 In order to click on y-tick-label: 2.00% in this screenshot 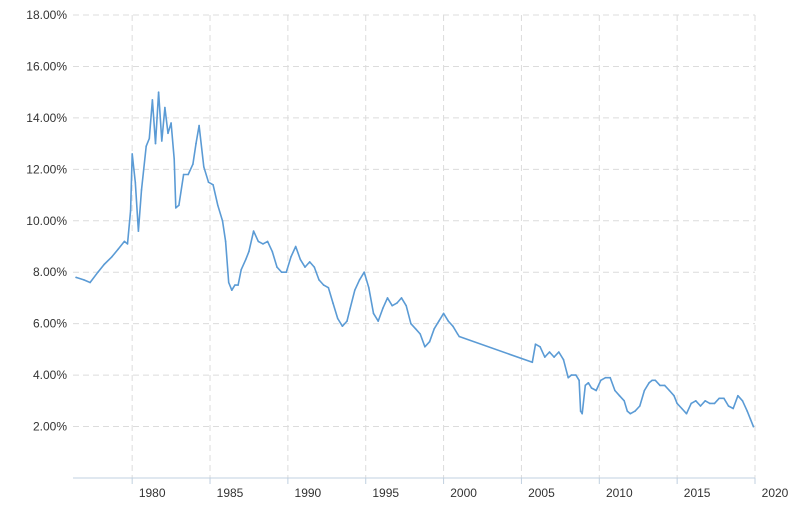, I will do `click(50, 427)`.